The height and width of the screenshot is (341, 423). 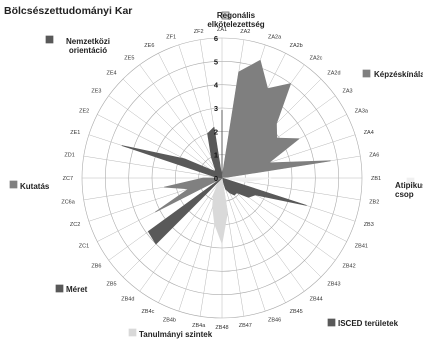 What do you see at coordinates (376, 179) in the screenshot?
I see `axis-label: ZB1` at bounding box center [376, 179].